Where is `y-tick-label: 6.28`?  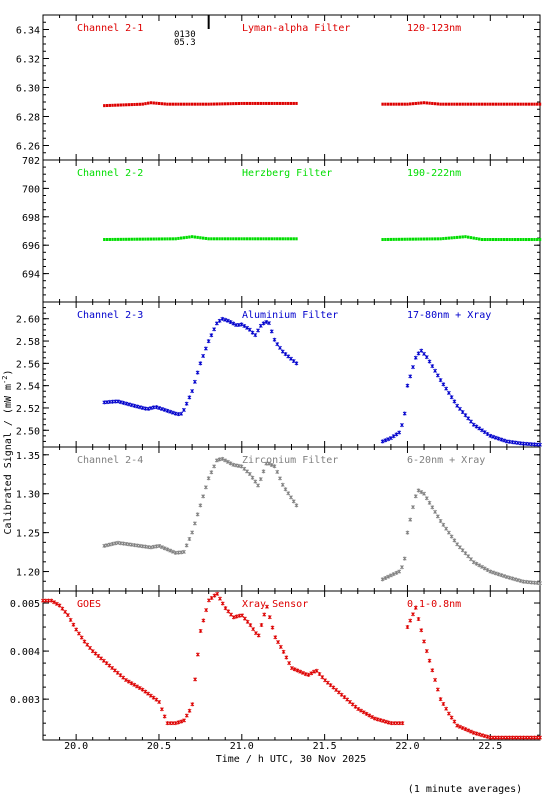
y-tick-label: 6.28 is located at coordinates (28, 118).